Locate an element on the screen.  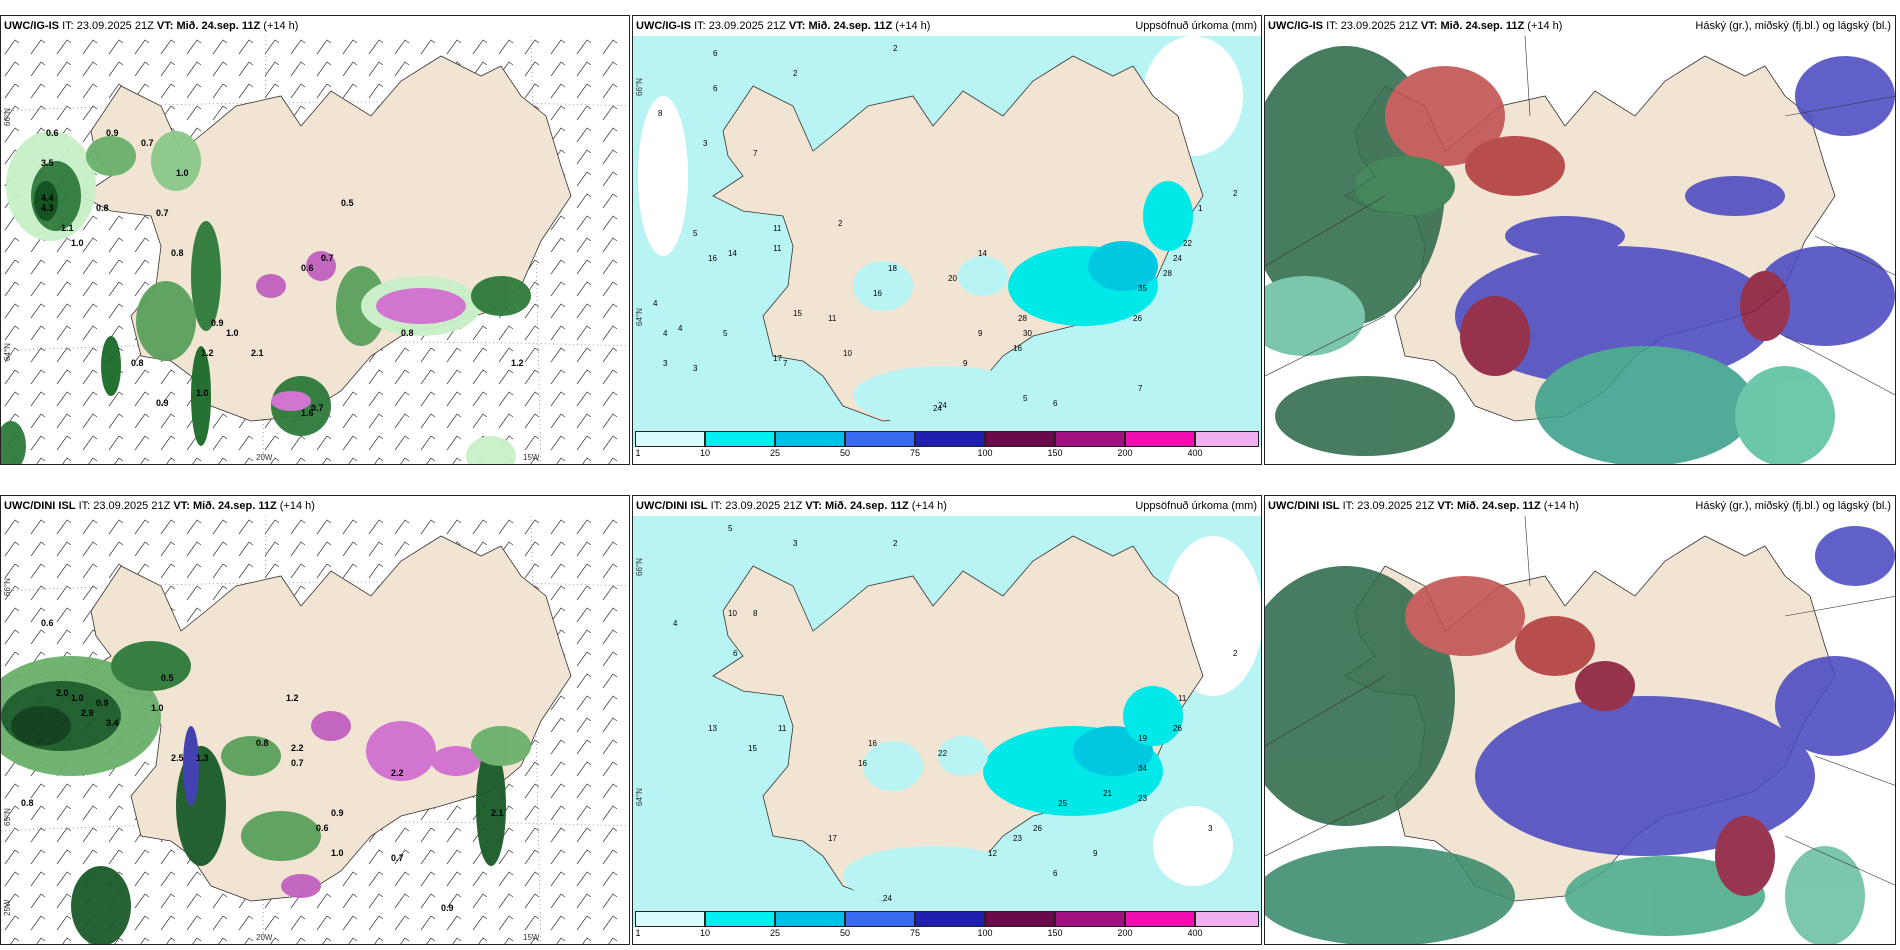
precip-value: 26 is located at coordinates (1137, 318).